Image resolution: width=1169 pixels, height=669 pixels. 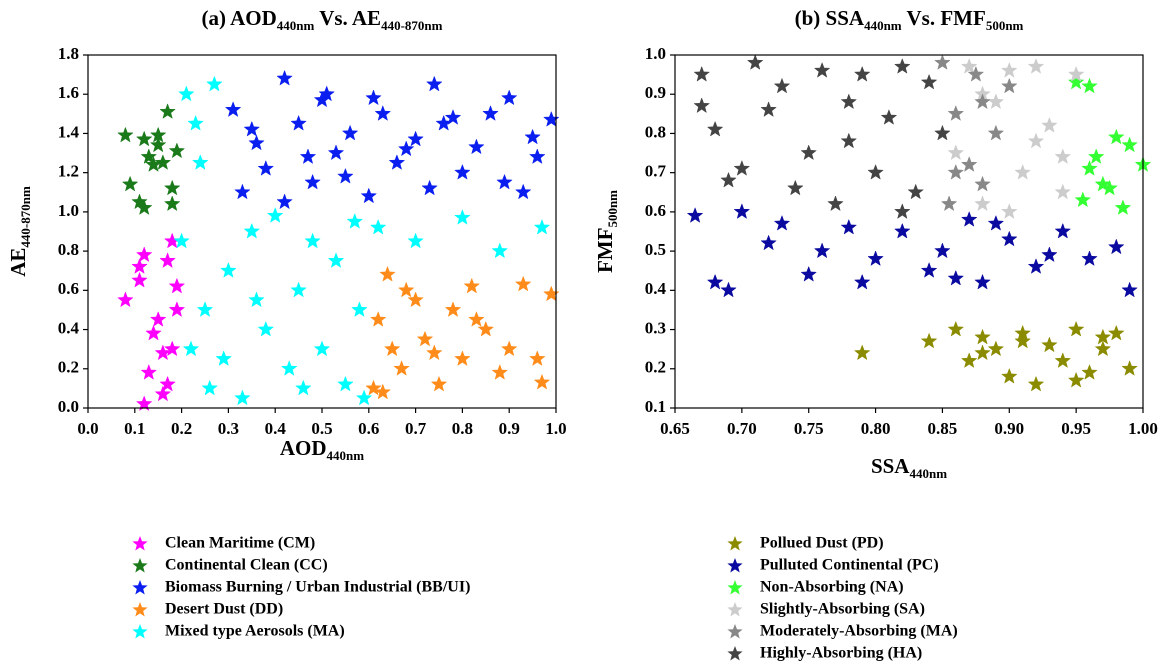 I want to click on y-axis-label-part: 440-870nm, so click(x=25, y=217).